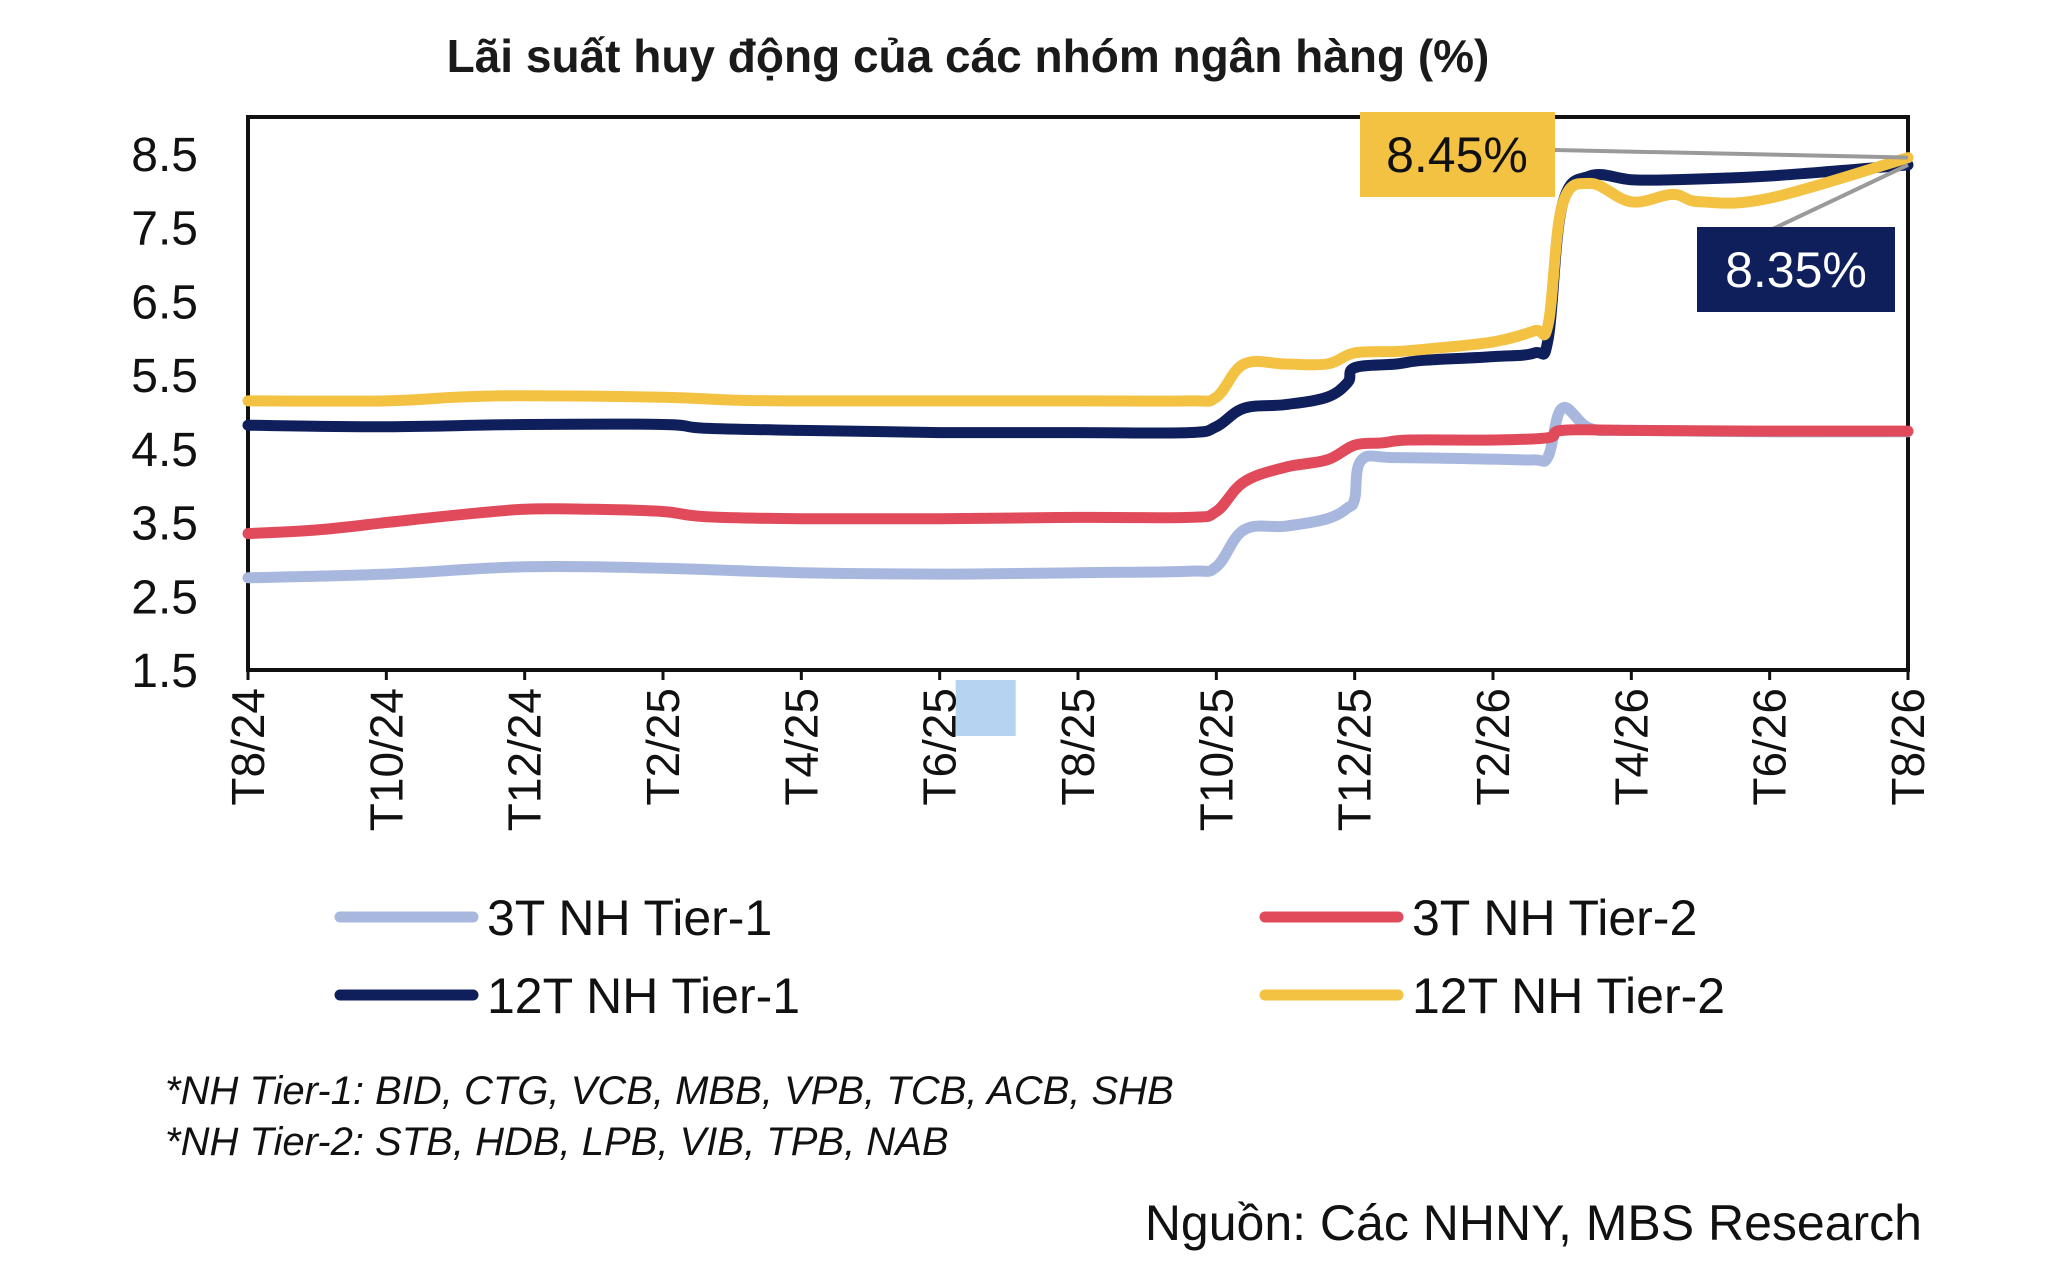  I want to click on y-tick-label: 3.5, so click(164, 524).